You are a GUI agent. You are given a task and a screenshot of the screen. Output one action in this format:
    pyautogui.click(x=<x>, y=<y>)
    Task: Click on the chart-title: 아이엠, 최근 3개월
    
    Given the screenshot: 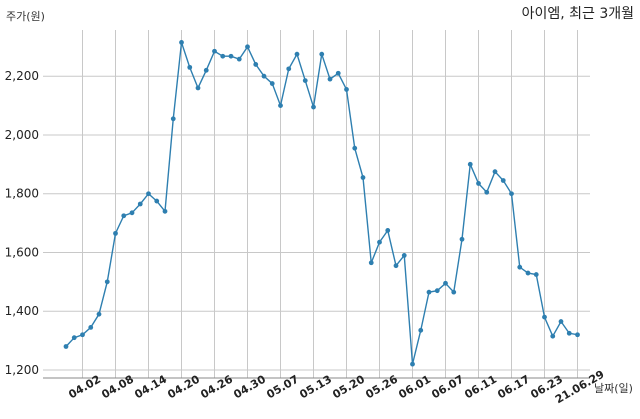 What is the action you would take?
    pyautogui.click(x=578, y=14)
    